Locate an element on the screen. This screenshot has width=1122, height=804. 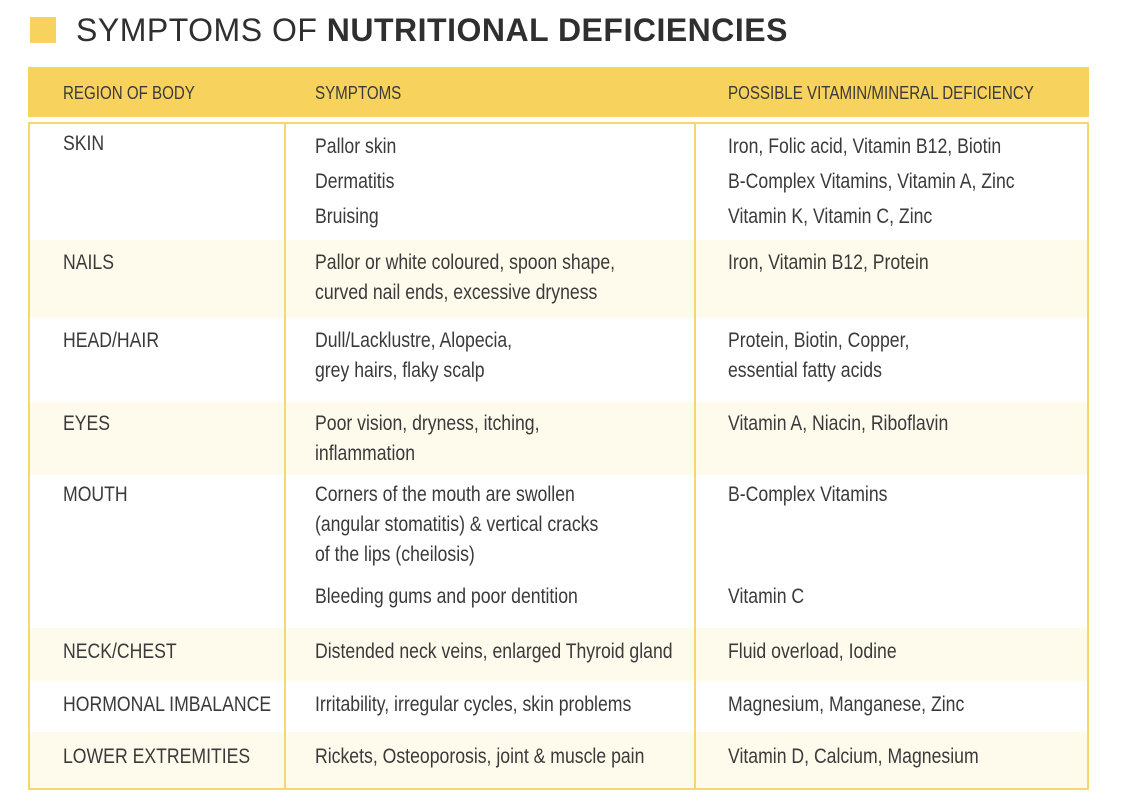
region-cell: HEAD/HAIR is located at coordinates (111, 340).